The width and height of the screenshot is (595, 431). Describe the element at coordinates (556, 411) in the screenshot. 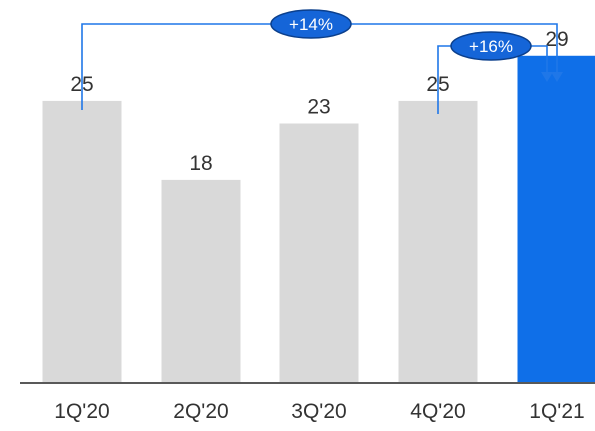

I see `x-tick-label-5: 1Q'21` at that location.